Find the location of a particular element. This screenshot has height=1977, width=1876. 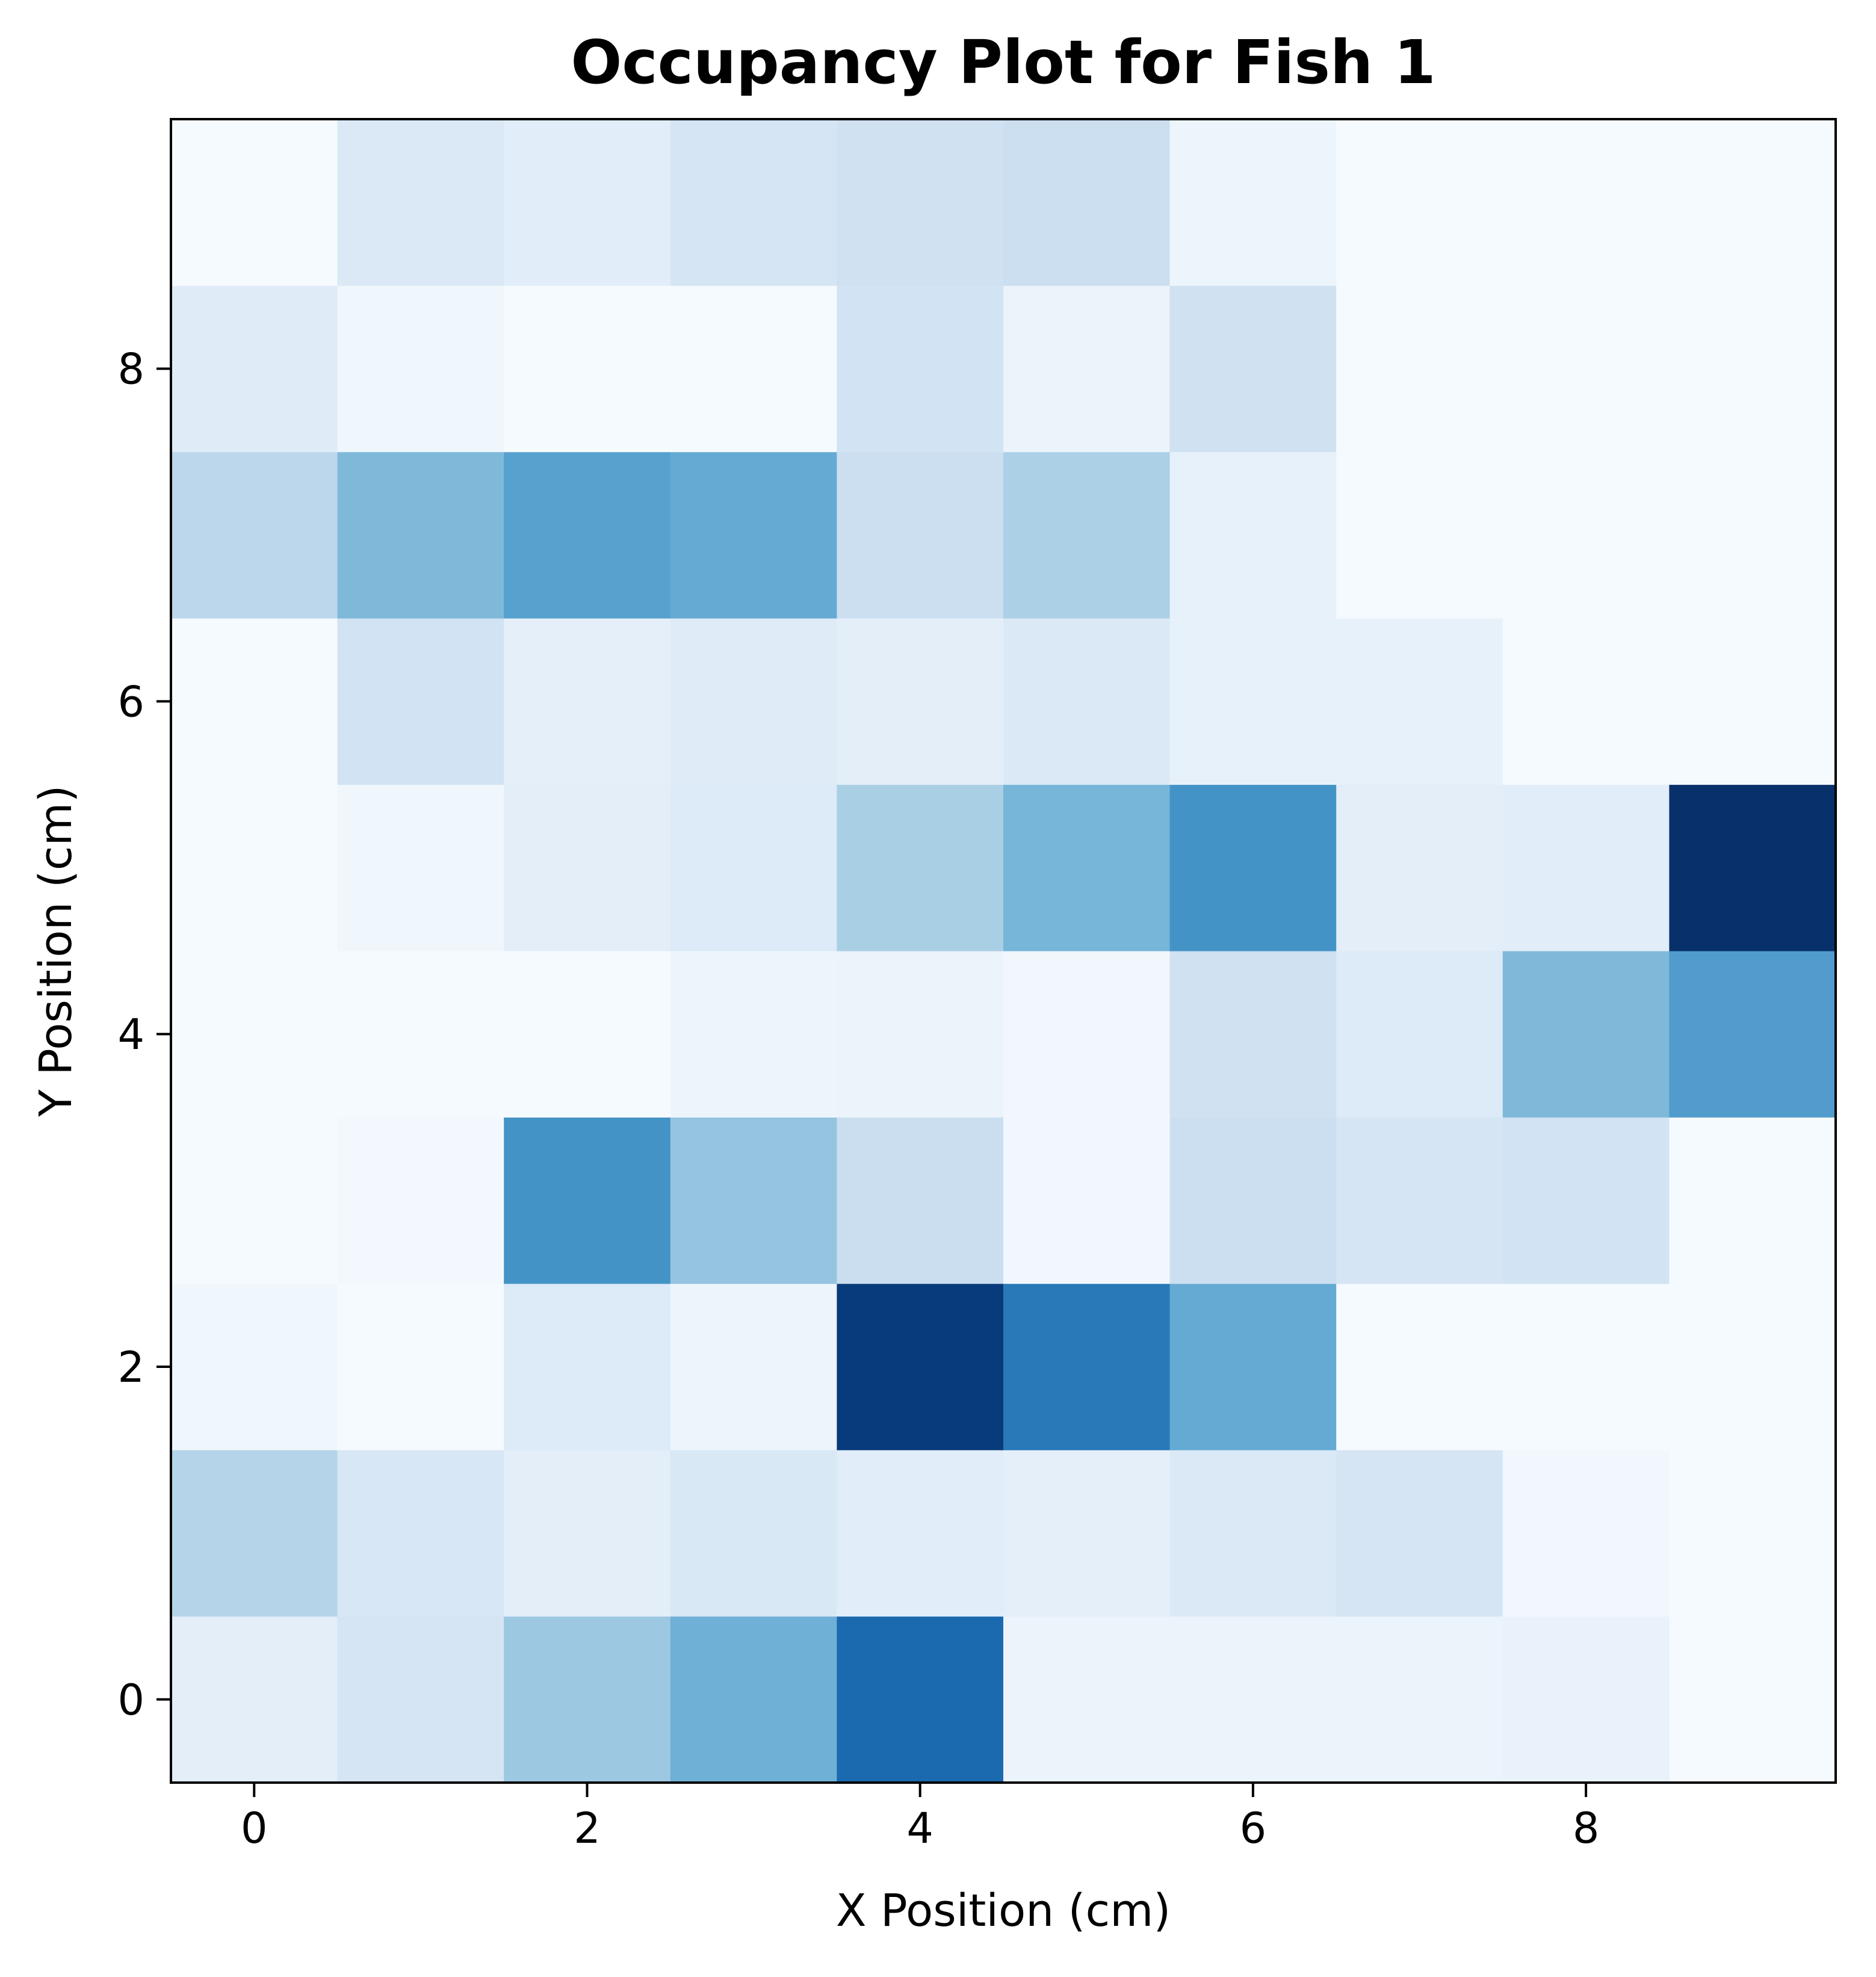

heatmap-cell-x3-y3 is located at coordinates (754, 1200).